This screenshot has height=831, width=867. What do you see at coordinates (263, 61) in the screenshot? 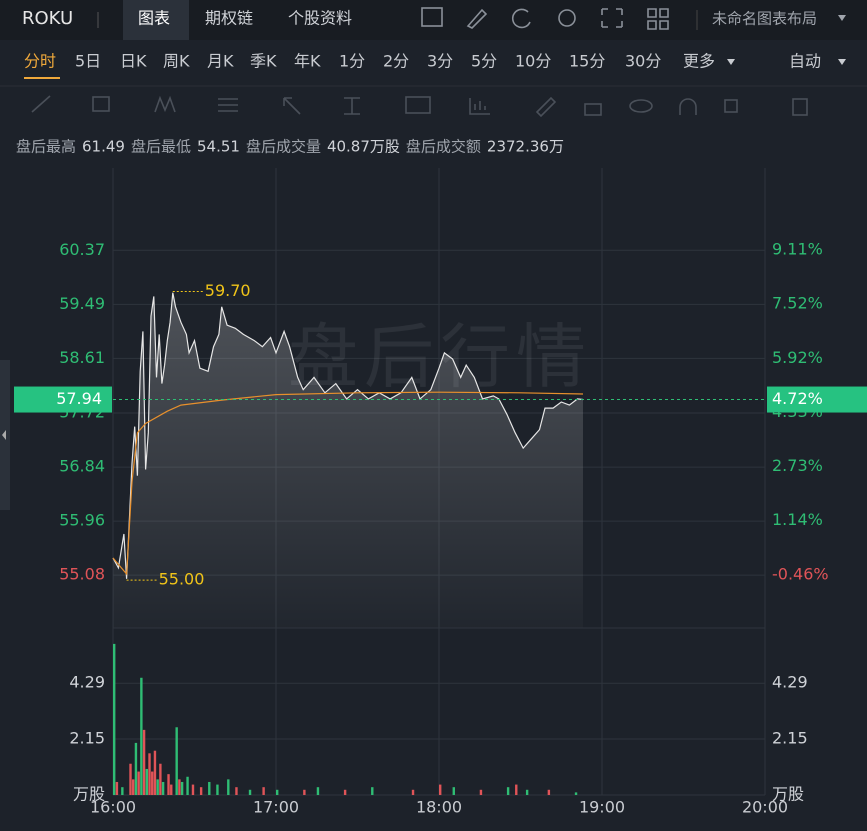
I see `period-button: 季K` at bounding box center [263, 61].